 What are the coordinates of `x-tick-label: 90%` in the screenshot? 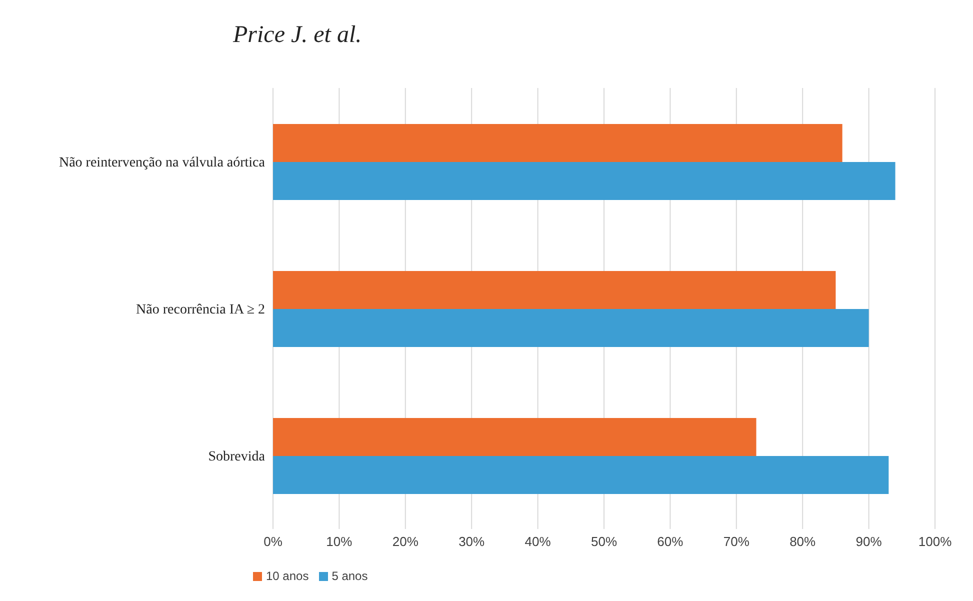 It's located at (869, 542).